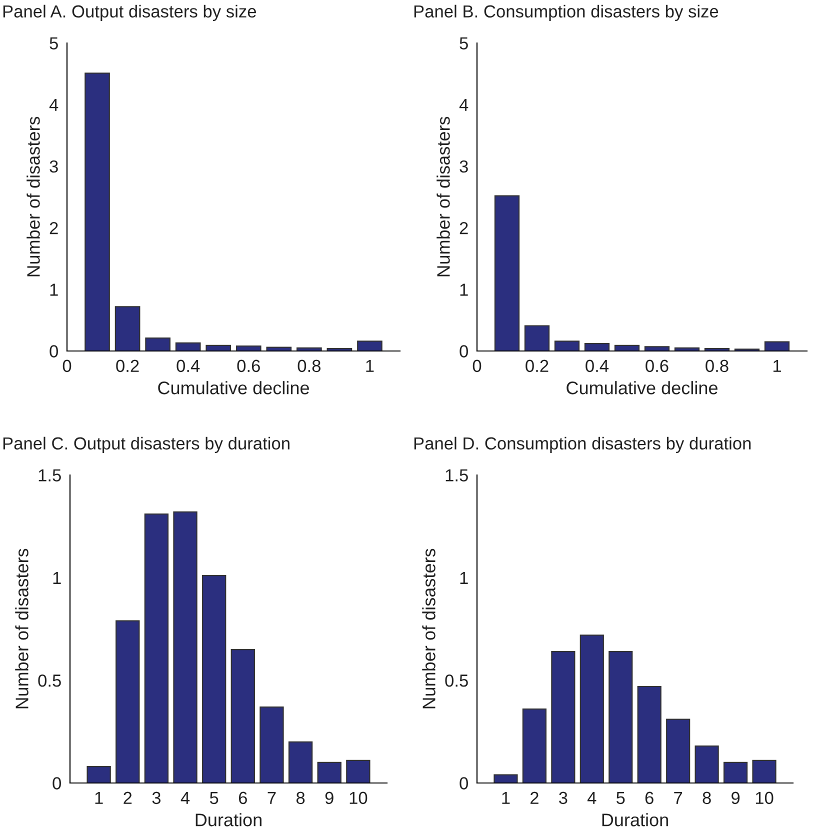 This screenshot has width=817, height=838. What do you see at coordinates (566, 12) in the screenshot?
I see `chart-title: Panel B. Consumption disasters by size` at bounding box center [566, 12].